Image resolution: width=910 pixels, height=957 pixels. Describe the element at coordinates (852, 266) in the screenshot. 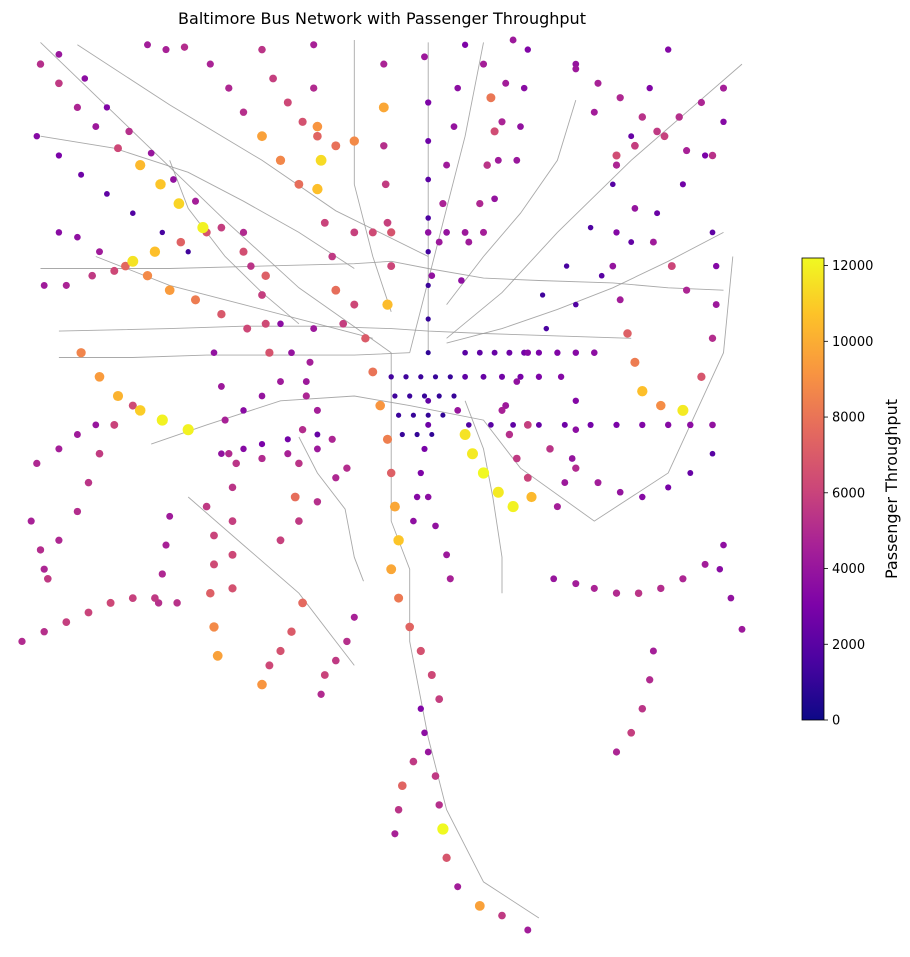

I see `colorbar-tick-label: 12000` at that location.